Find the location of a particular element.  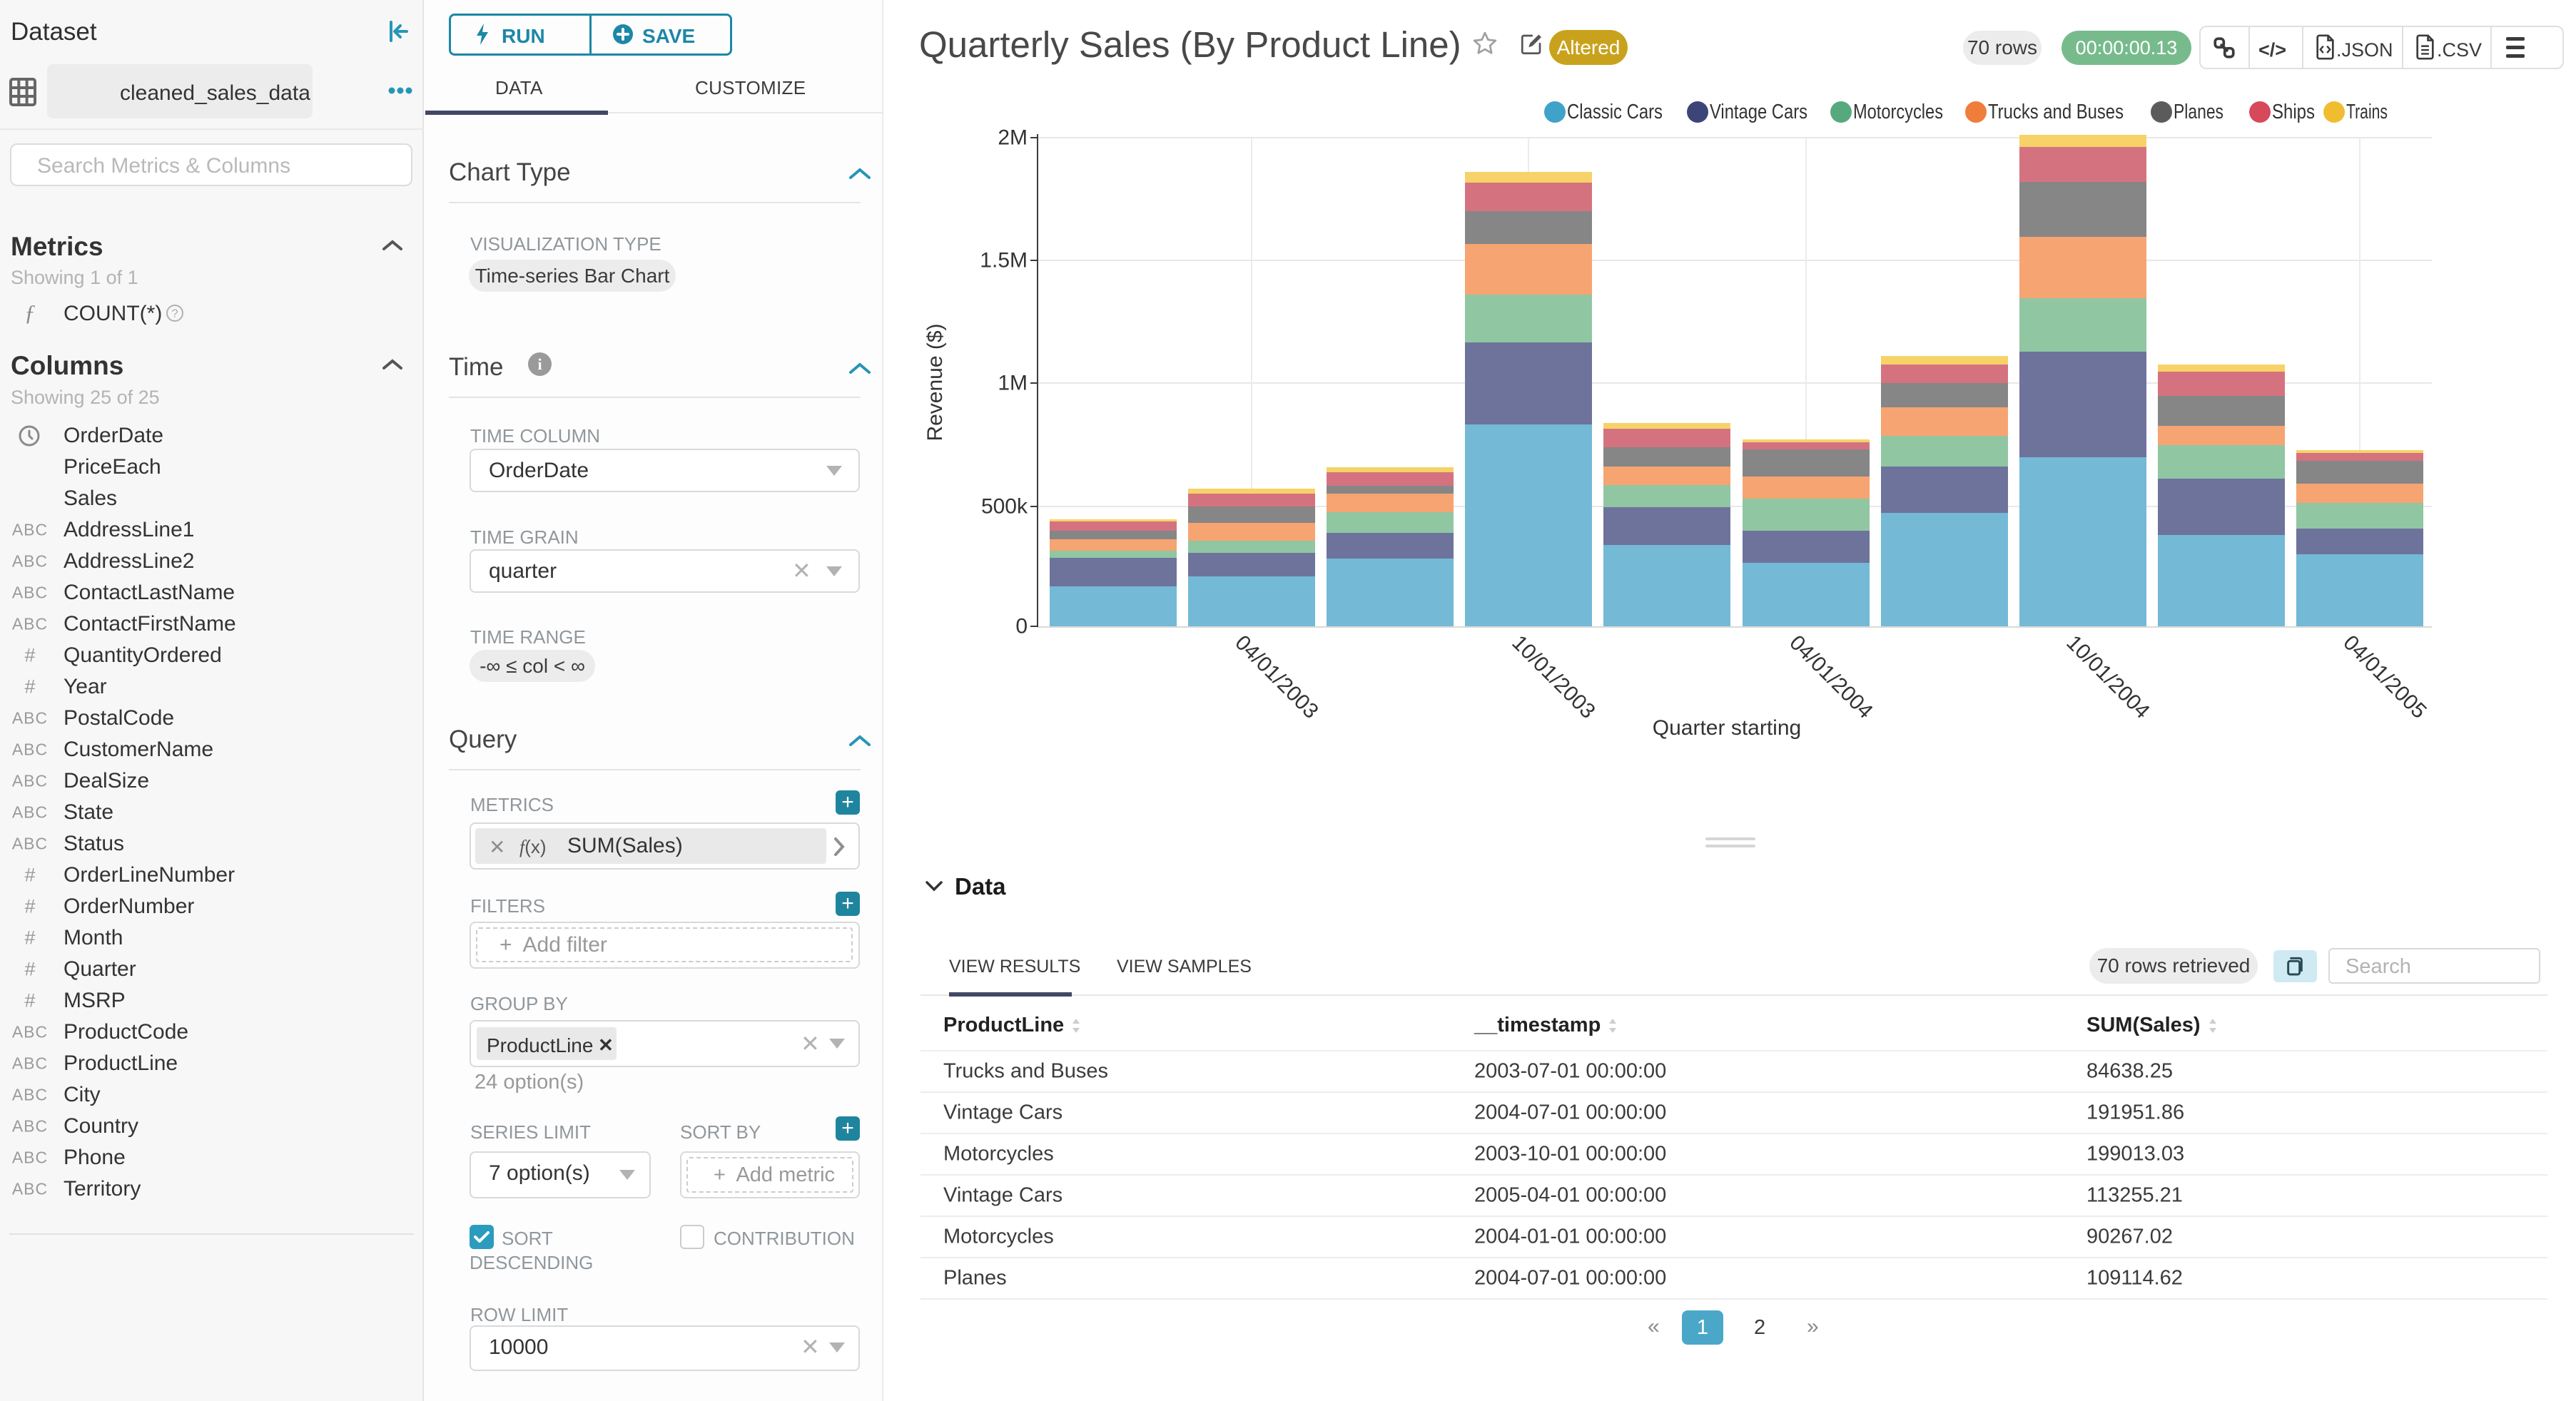

svg-text: Planes is located at coordinates (2198, 112).